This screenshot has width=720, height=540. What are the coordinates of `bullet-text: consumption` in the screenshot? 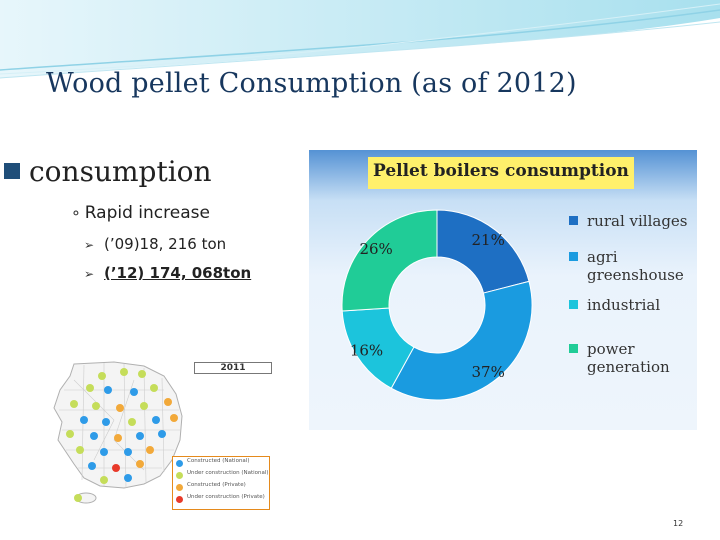 It's located at (120, 171).